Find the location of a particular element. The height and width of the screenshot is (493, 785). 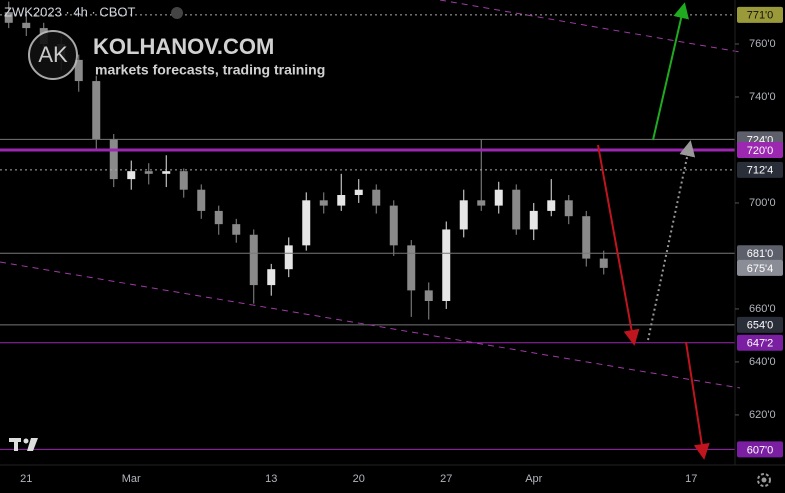

price-label: 675'4 is located at coordinates (760, 269).